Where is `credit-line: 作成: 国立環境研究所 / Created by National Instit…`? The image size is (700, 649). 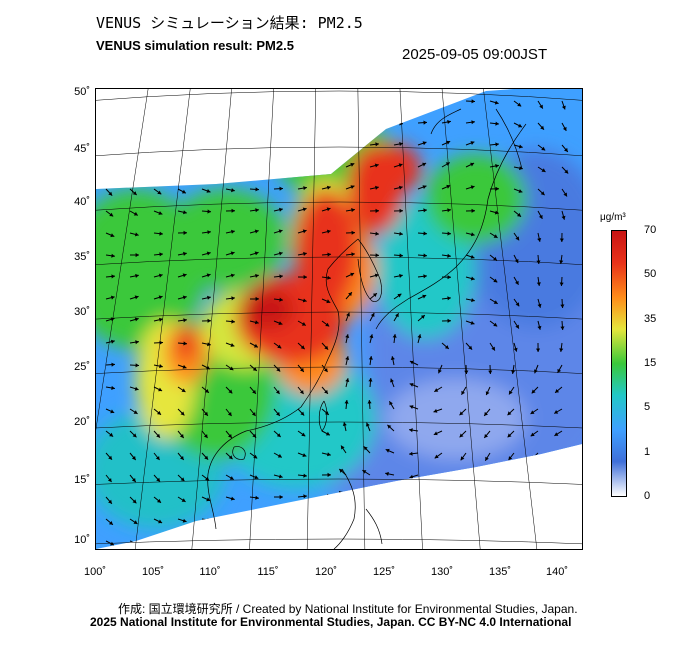
credit-line: 作成: 国立環境研究所 / Created by National Instit… is located at coordinates (348, 609).